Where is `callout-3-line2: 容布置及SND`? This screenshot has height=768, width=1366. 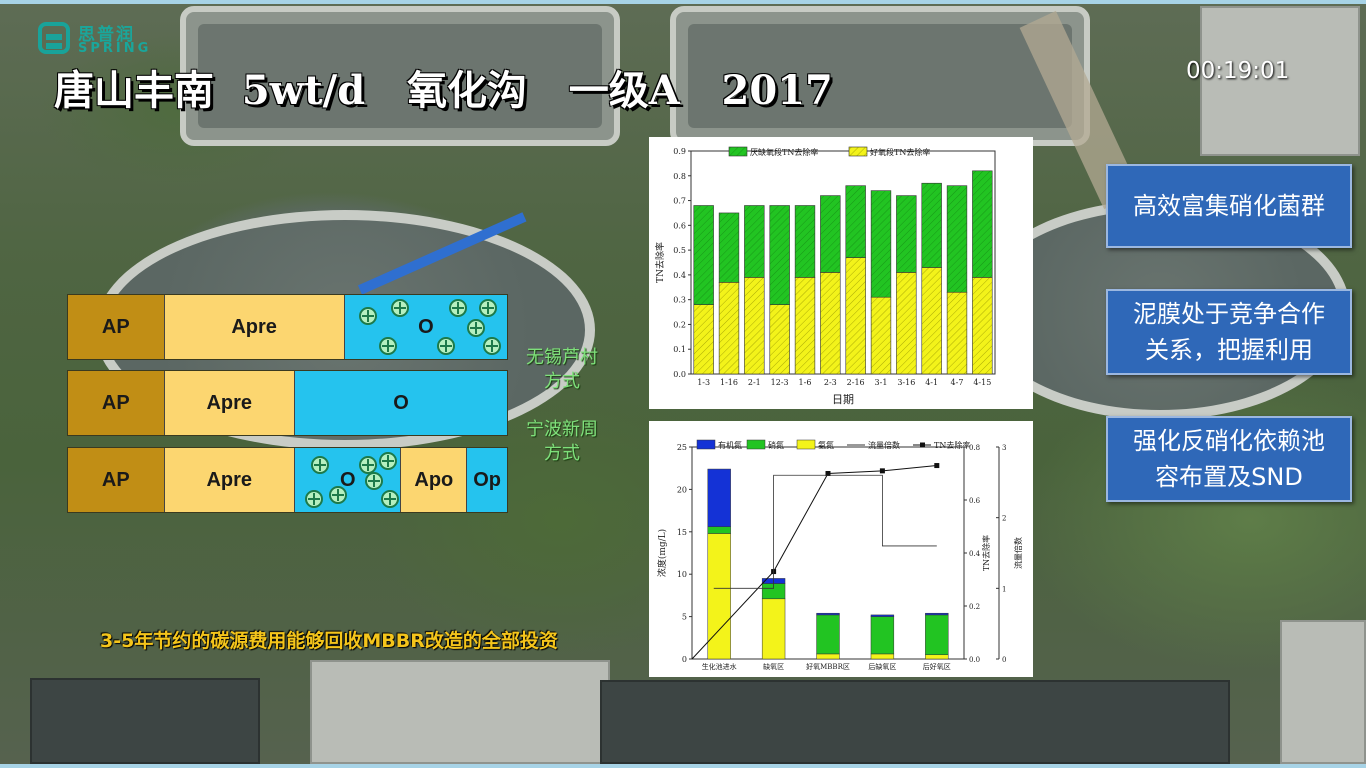
callout-3-line2: 容布置及SND is located at coordinates (1229, 477).